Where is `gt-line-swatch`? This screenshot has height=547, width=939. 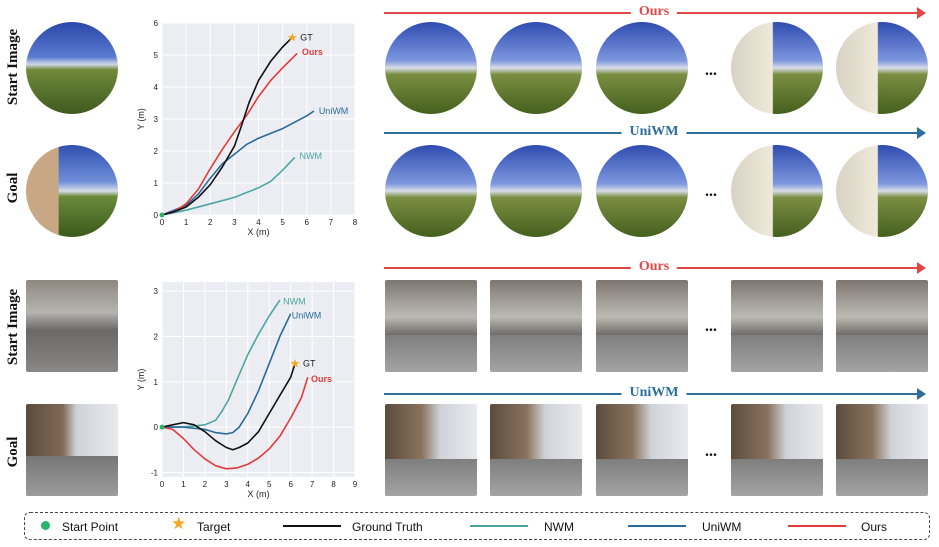 gt-line-swatch is located at coordinates (312, 526).